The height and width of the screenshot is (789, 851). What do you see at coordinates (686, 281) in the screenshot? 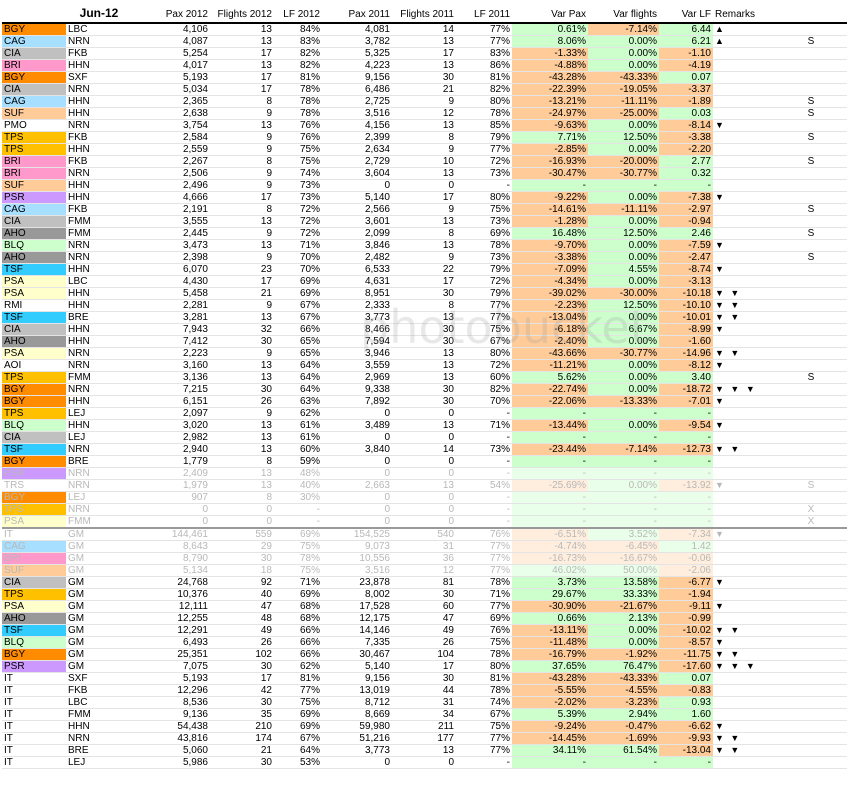
I see `var-lf-cell: -3.13` at bounding box center [686, 281].